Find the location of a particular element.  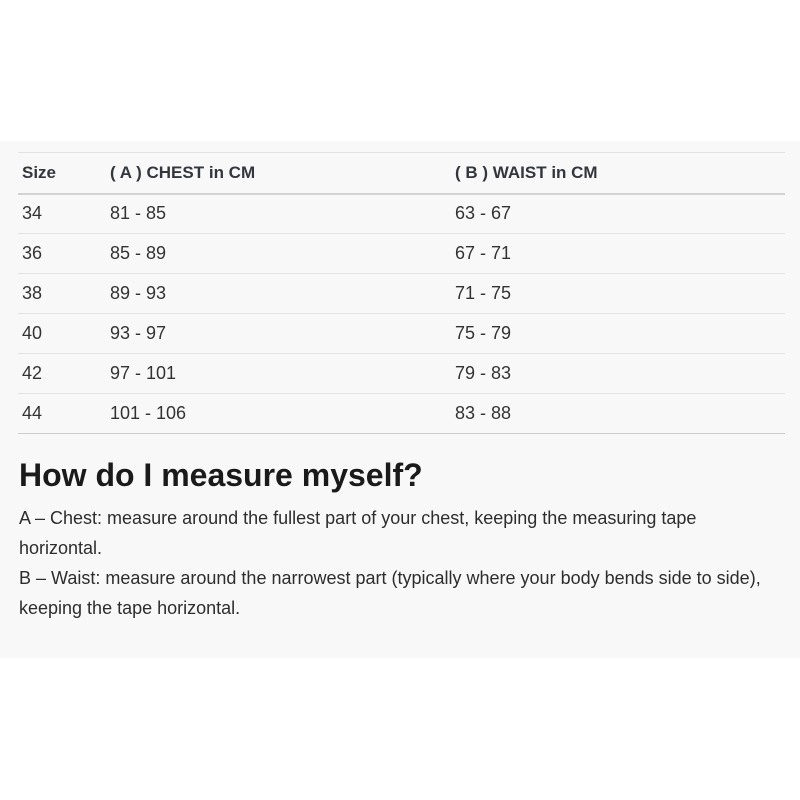

waist-cell: 79 - 83 is located at coordinates (618, 373).